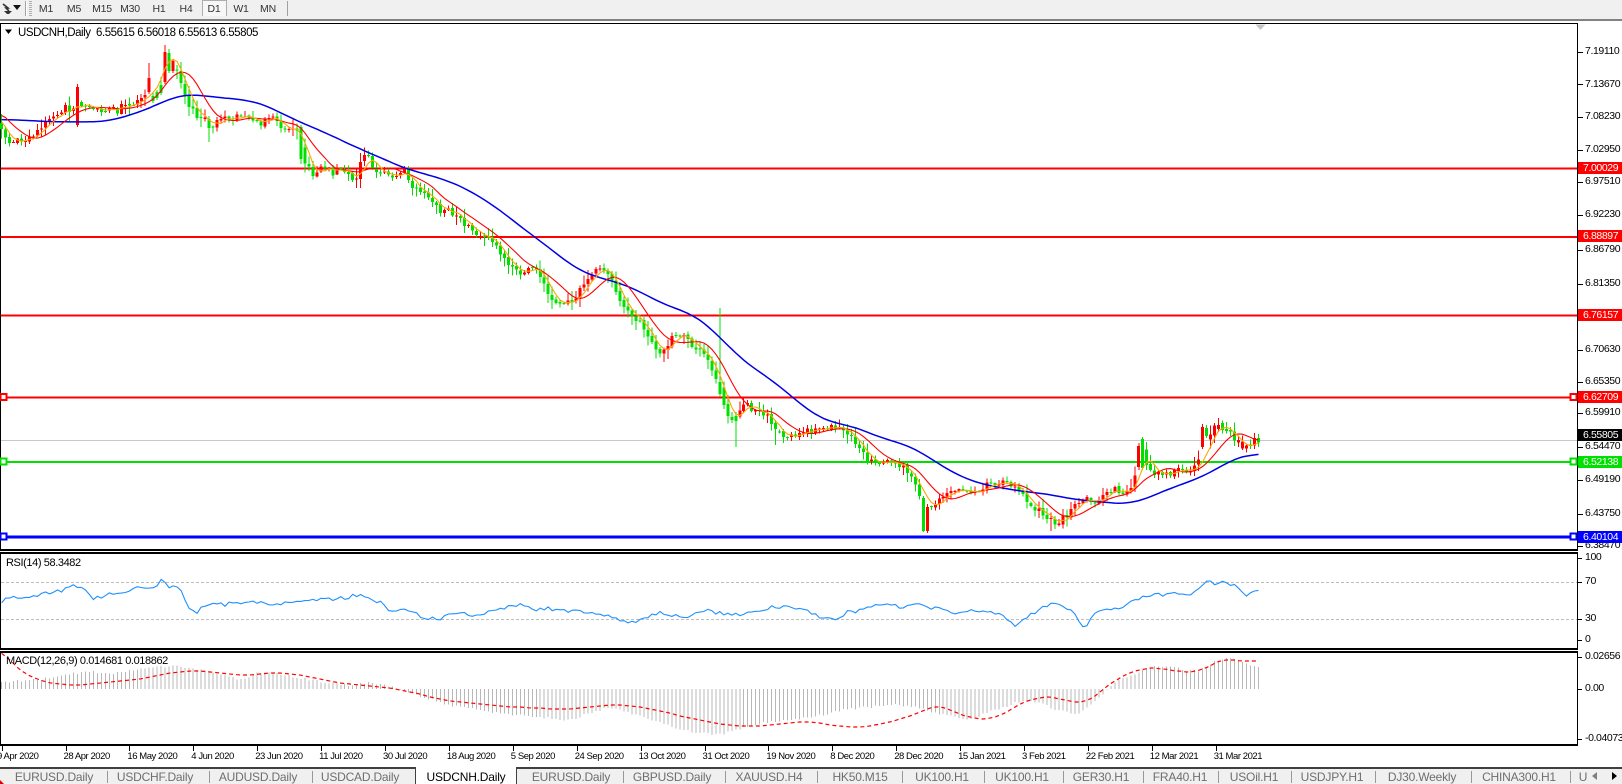 The height and width of the screenshot is (784, 1622). Describe the element at coordinates (87, 661) in the screenshot. I see `svg-text:MACD(12,26,9) 0.014681 0.01886: MACD(12,26,9) 0.014681 0.018862` at that location.